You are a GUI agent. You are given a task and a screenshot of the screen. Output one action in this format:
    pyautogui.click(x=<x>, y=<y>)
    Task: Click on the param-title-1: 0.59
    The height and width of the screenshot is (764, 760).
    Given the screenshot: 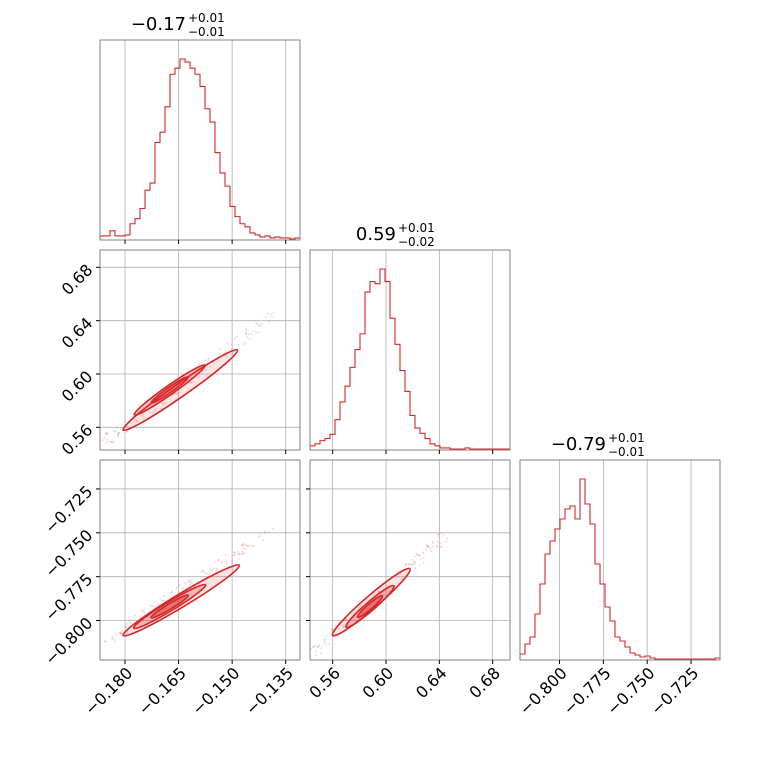 What is the action you would take?
    pyautogui.click(x=376, y=234)
    